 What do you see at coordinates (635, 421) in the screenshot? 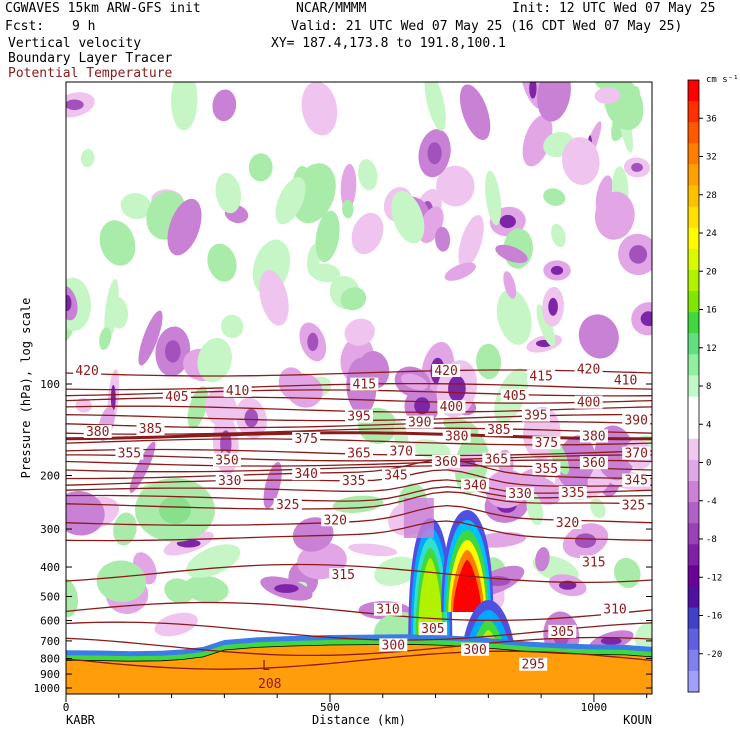
I see `theta-label: 390` at bounding box center [635, 421].